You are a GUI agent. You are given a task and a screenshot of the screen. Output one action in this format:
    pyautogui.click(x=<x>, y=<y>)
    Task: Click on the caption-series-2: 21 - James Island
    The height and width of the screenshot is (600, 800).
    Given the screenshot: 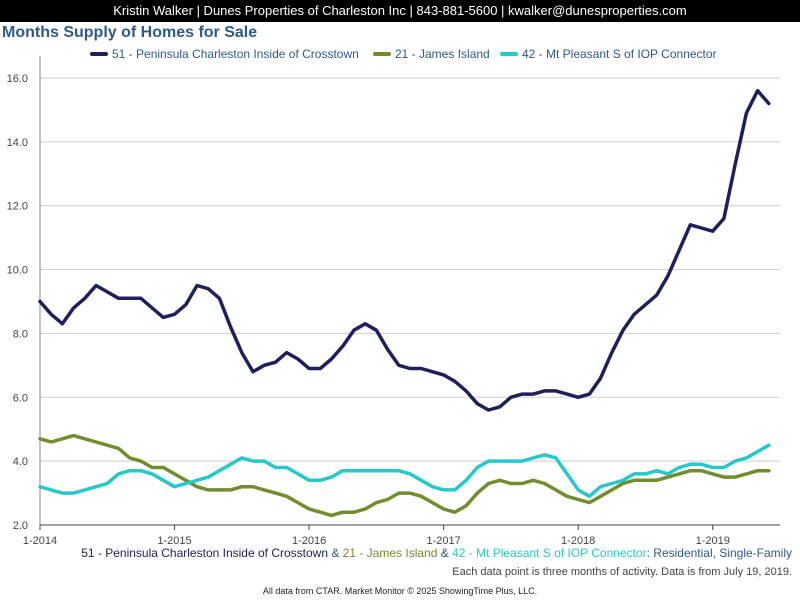 What is the action you would take?
    pyautogui.click(x=390, y=553)
    